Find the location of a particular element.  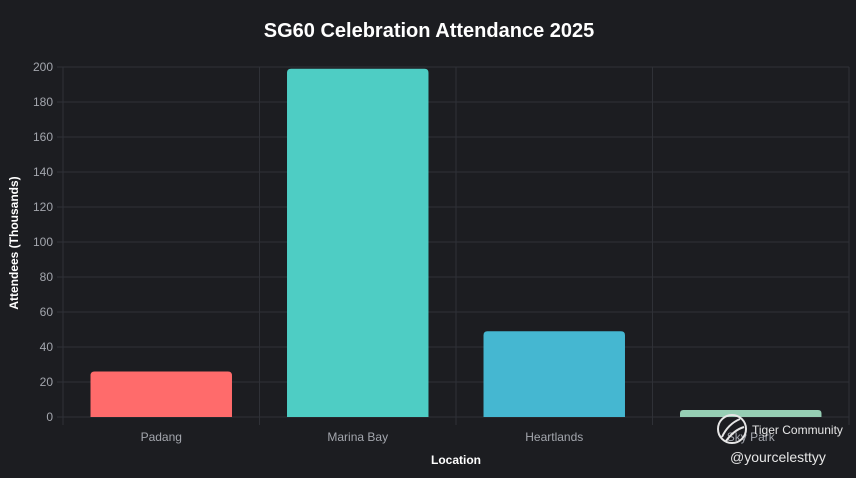

watermark-community: Tiger Community is located at coordinates (797, 430).